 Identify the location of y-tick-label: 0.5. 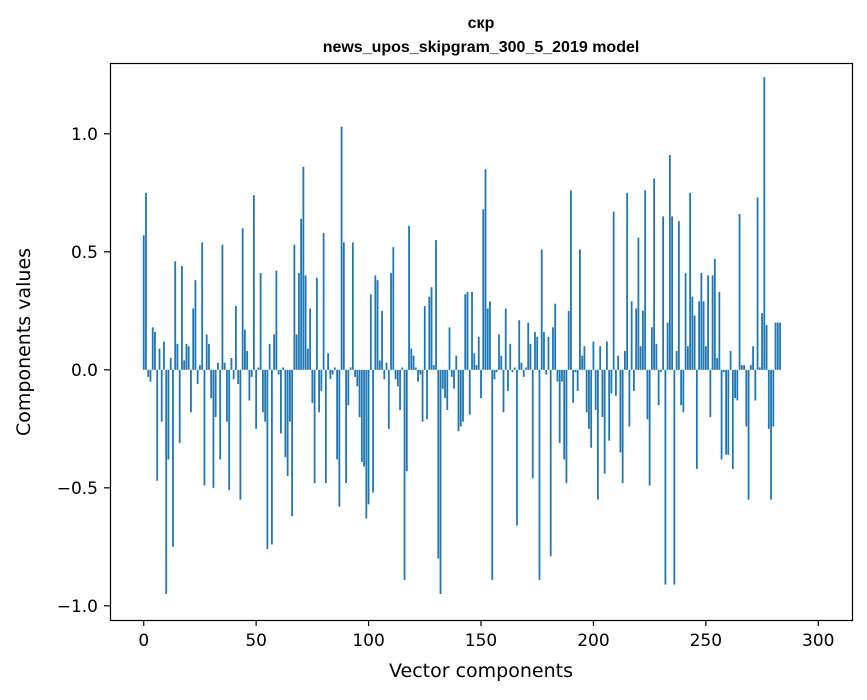
(84, 253).